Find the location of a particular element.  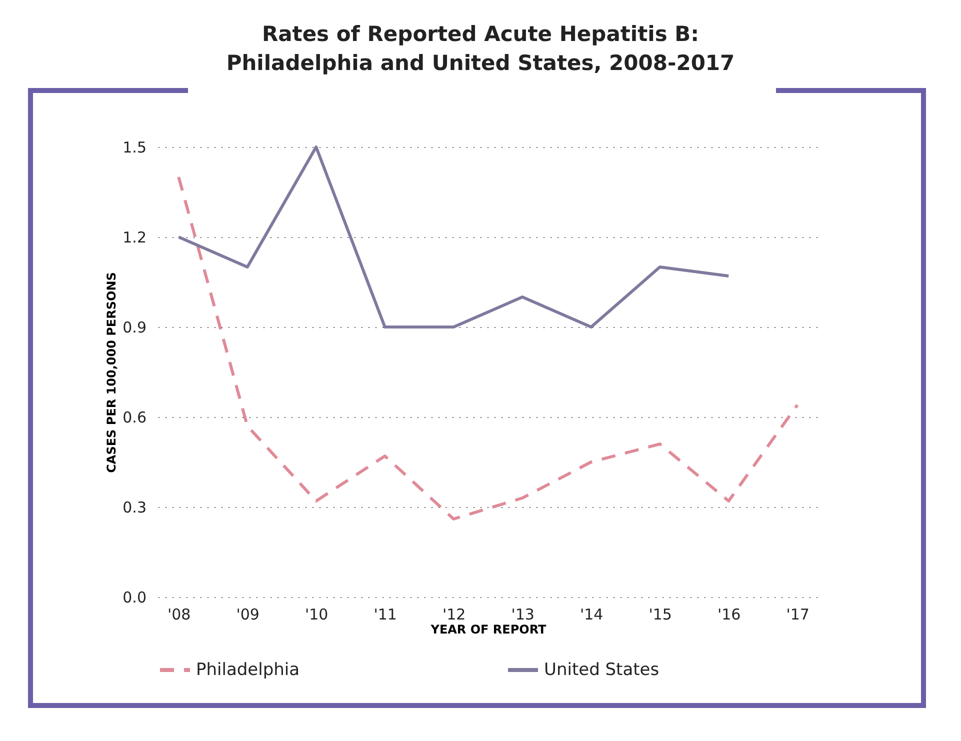

y-tick-label: 0.3 is located at coordinates (134, 507).